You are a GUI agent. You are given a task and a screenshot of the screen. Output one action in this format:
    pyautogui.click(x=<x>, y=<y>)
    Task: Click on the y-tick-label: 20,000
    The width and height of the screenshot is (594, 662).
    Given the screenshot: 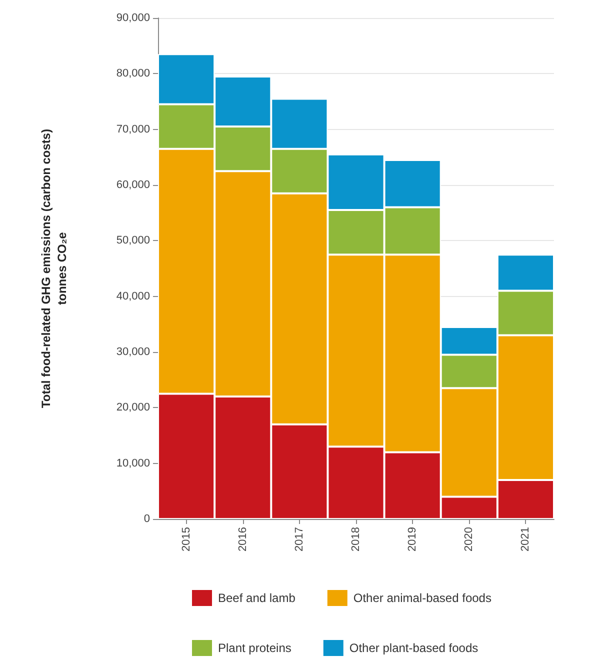 What is the action you would take?
    pyautogui.click(x=133, y=408)
    